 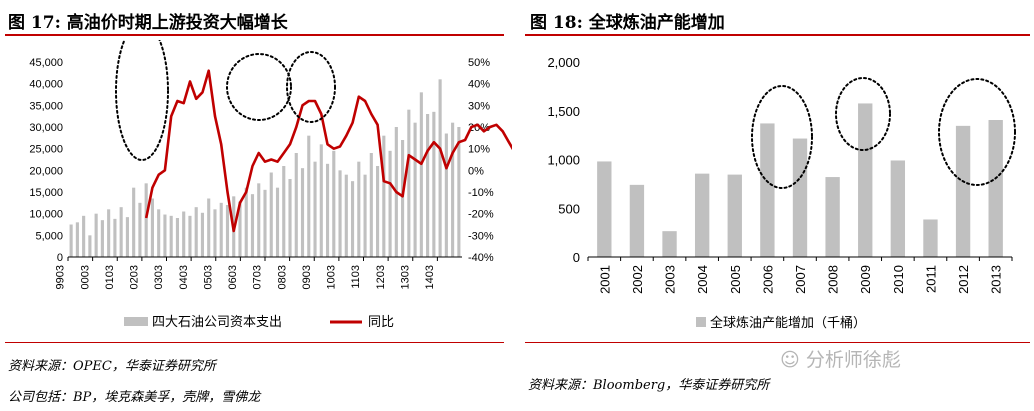 I want to click on y-right-tick-label: 40%, so click(x=479, y=85).